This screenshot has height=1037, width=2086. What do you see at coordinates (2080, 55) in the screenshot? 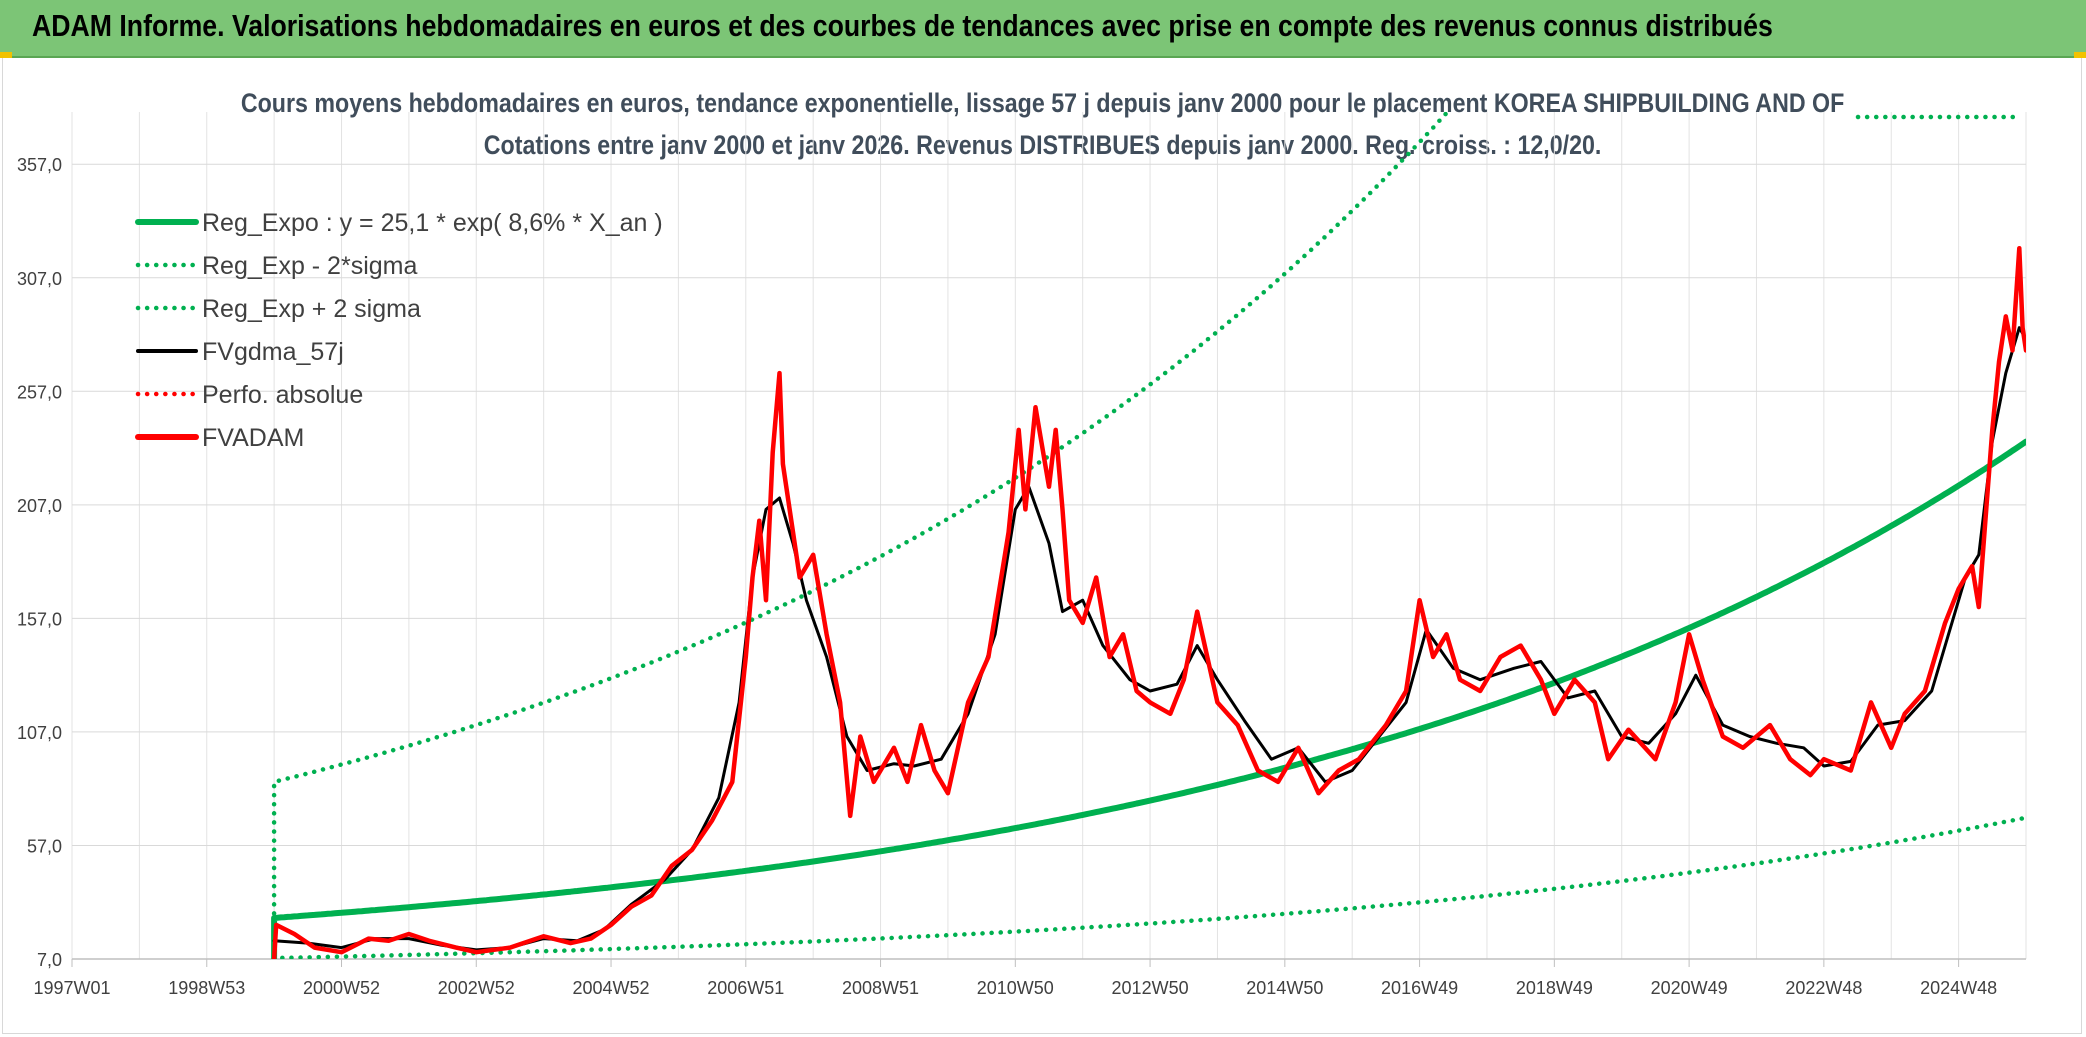
I see `corner-marker-right` at bounding box center [2080, 55].